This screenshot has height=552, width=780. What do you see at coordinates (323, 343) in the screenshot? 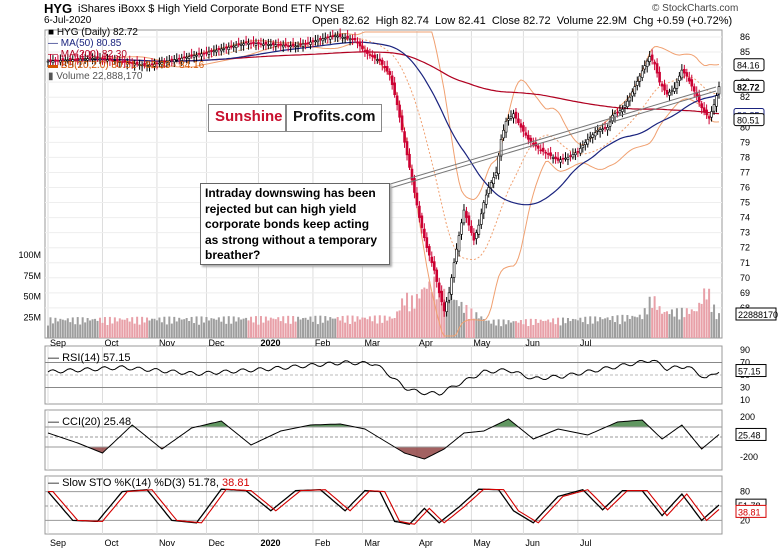
I see `month-label-price: Feb` at bounding box center [323, 343].